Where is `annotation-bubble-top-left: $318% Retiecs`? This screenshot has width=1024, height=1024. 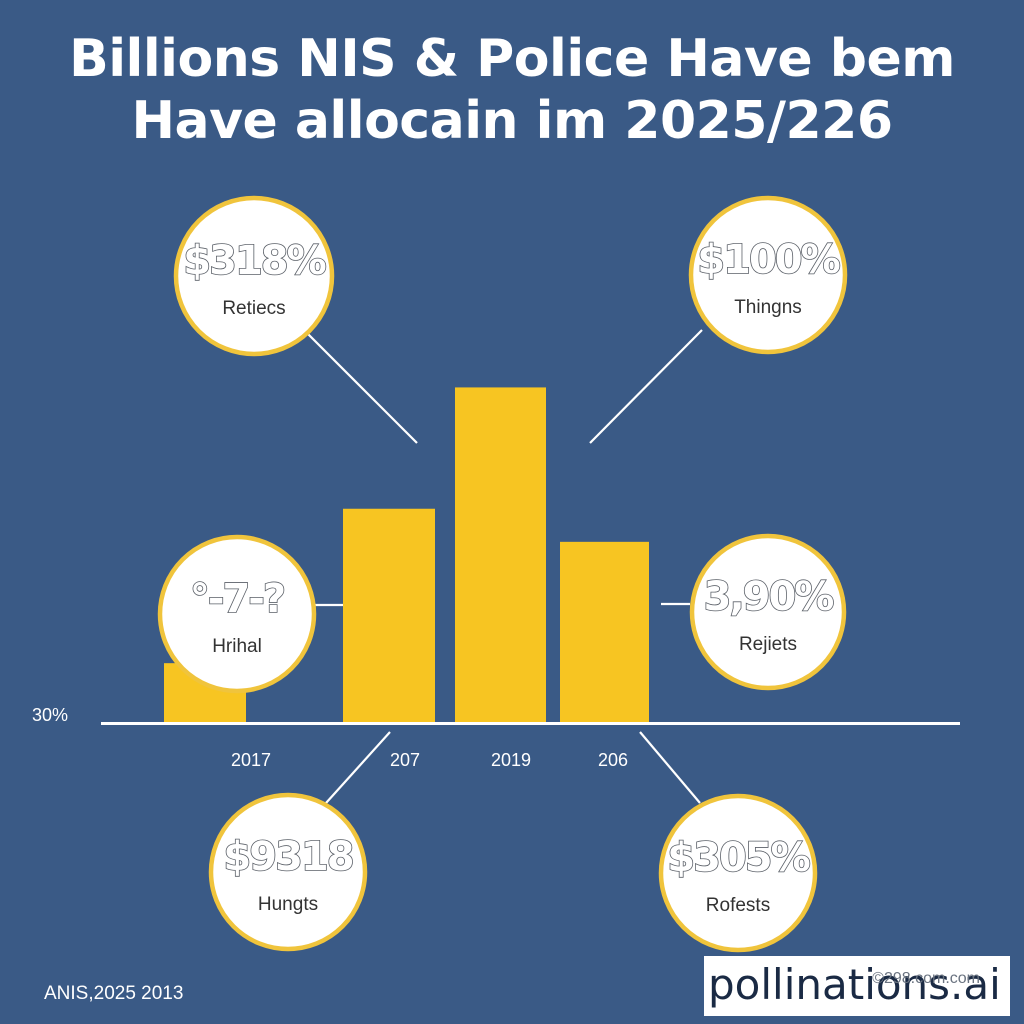
annotation-bubble-top-left: $318% Retiecs is located at coordinates (254, 276).